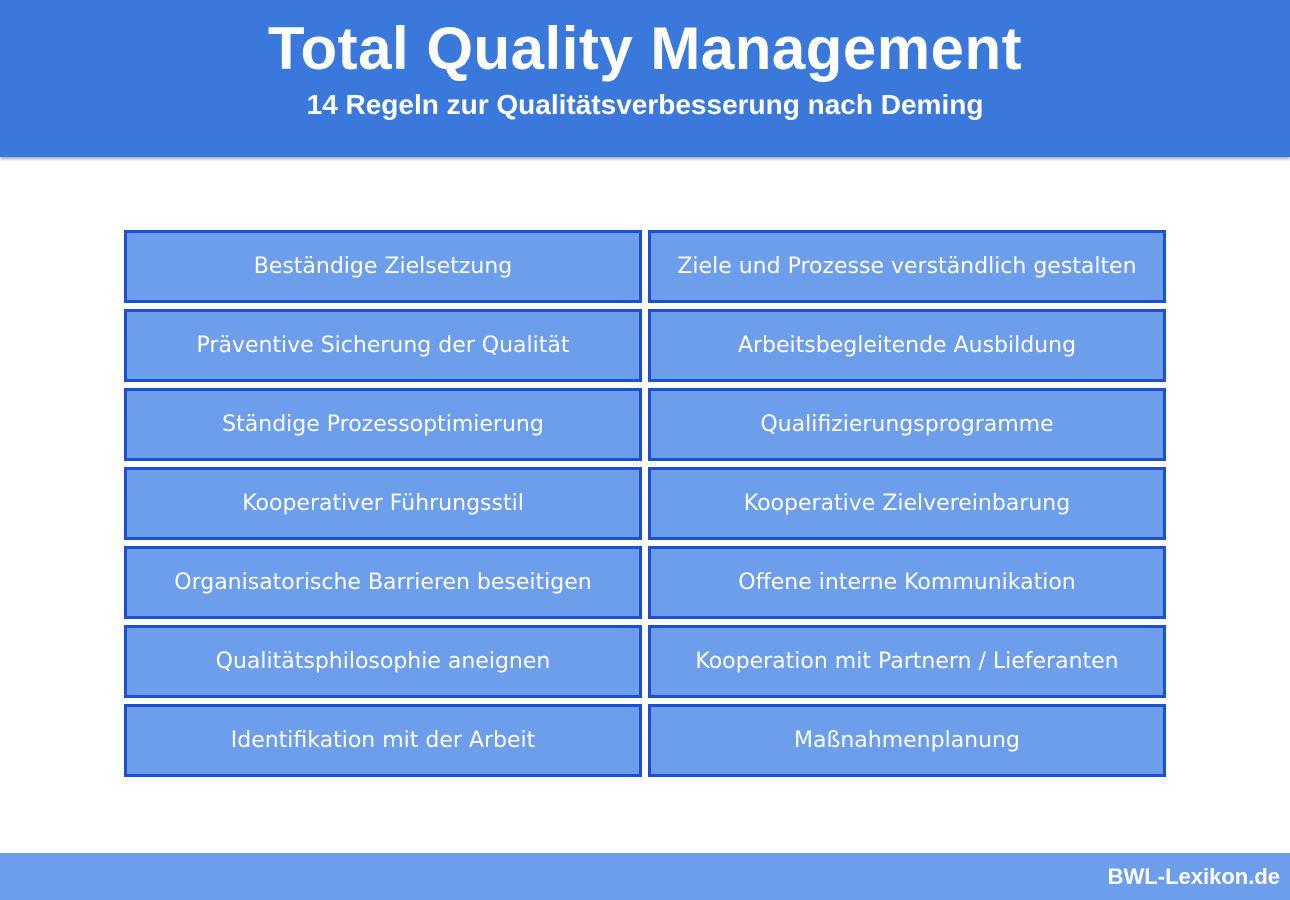 The image size is (1290, 900). Describe the element at coordinates (383, 740) in the screenshot. I see `rule-box: Identifikation mit der Arbeit` at that location.